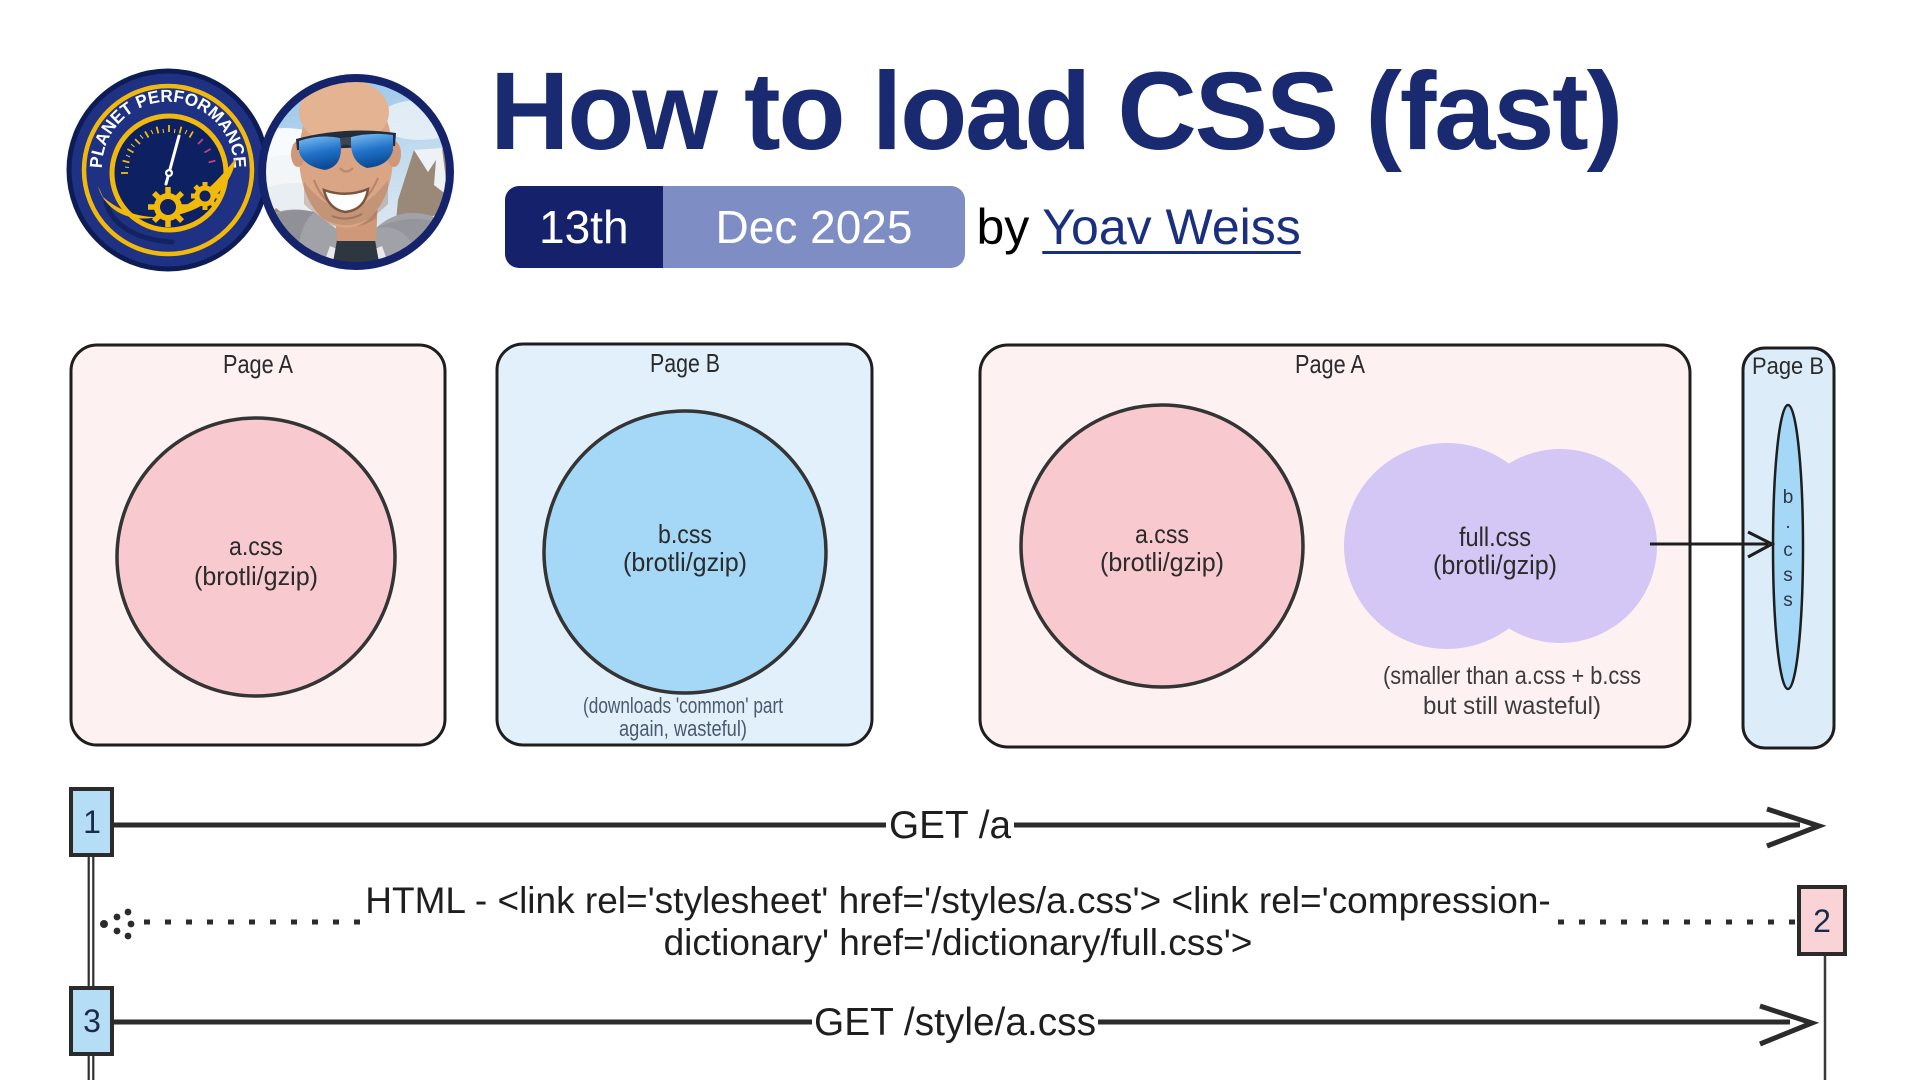 This screenshot has height=1080, width=1920. I want to click on svg-text: but still wasteful), so click(1512, 706).